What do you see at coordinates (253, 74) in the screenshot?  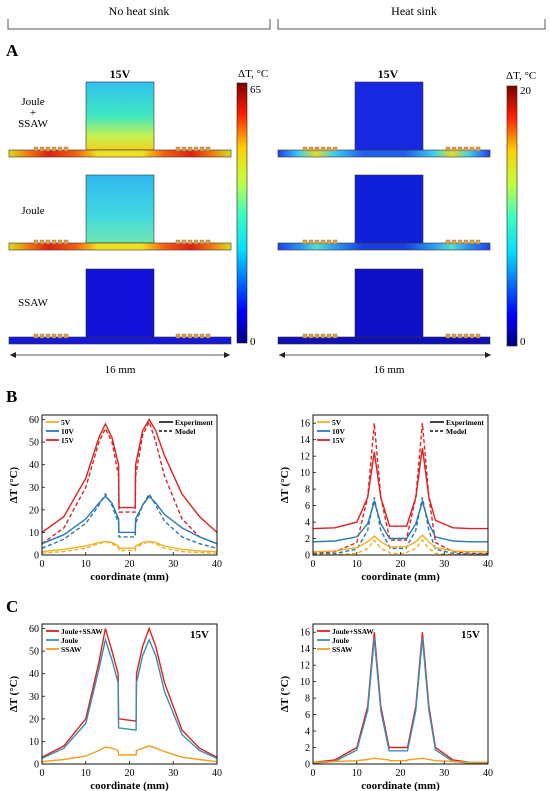 I see `colorbar-left-unit: ΔT, °C` at bounding box center [253, 74].